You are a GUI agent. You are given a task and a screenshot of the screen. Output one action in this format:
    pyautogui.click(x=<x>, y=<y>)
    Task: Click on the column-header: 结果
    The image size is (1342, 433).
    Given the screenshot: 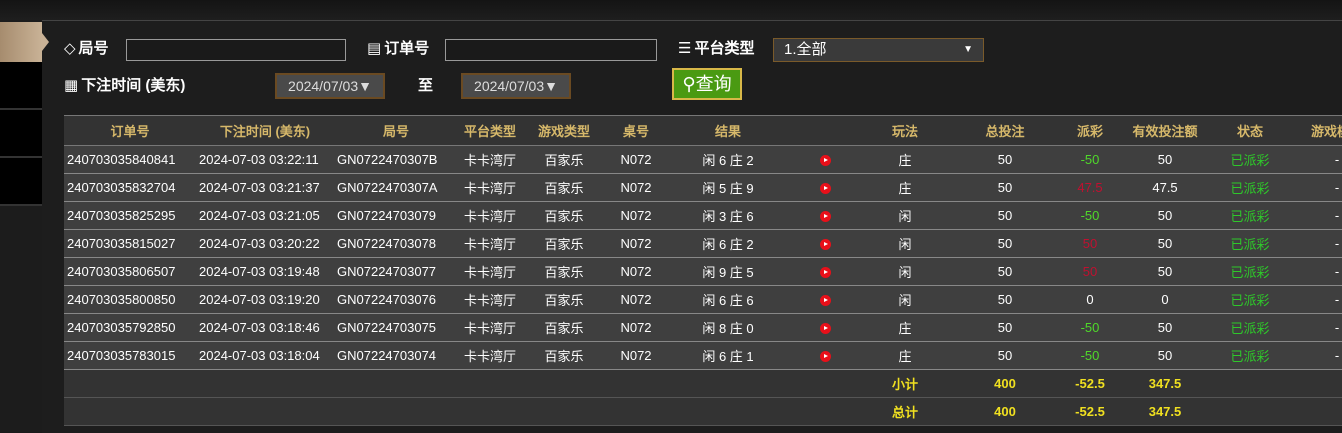 What is the action you would take?
    pyautogui.click(x=728, y=130)
    